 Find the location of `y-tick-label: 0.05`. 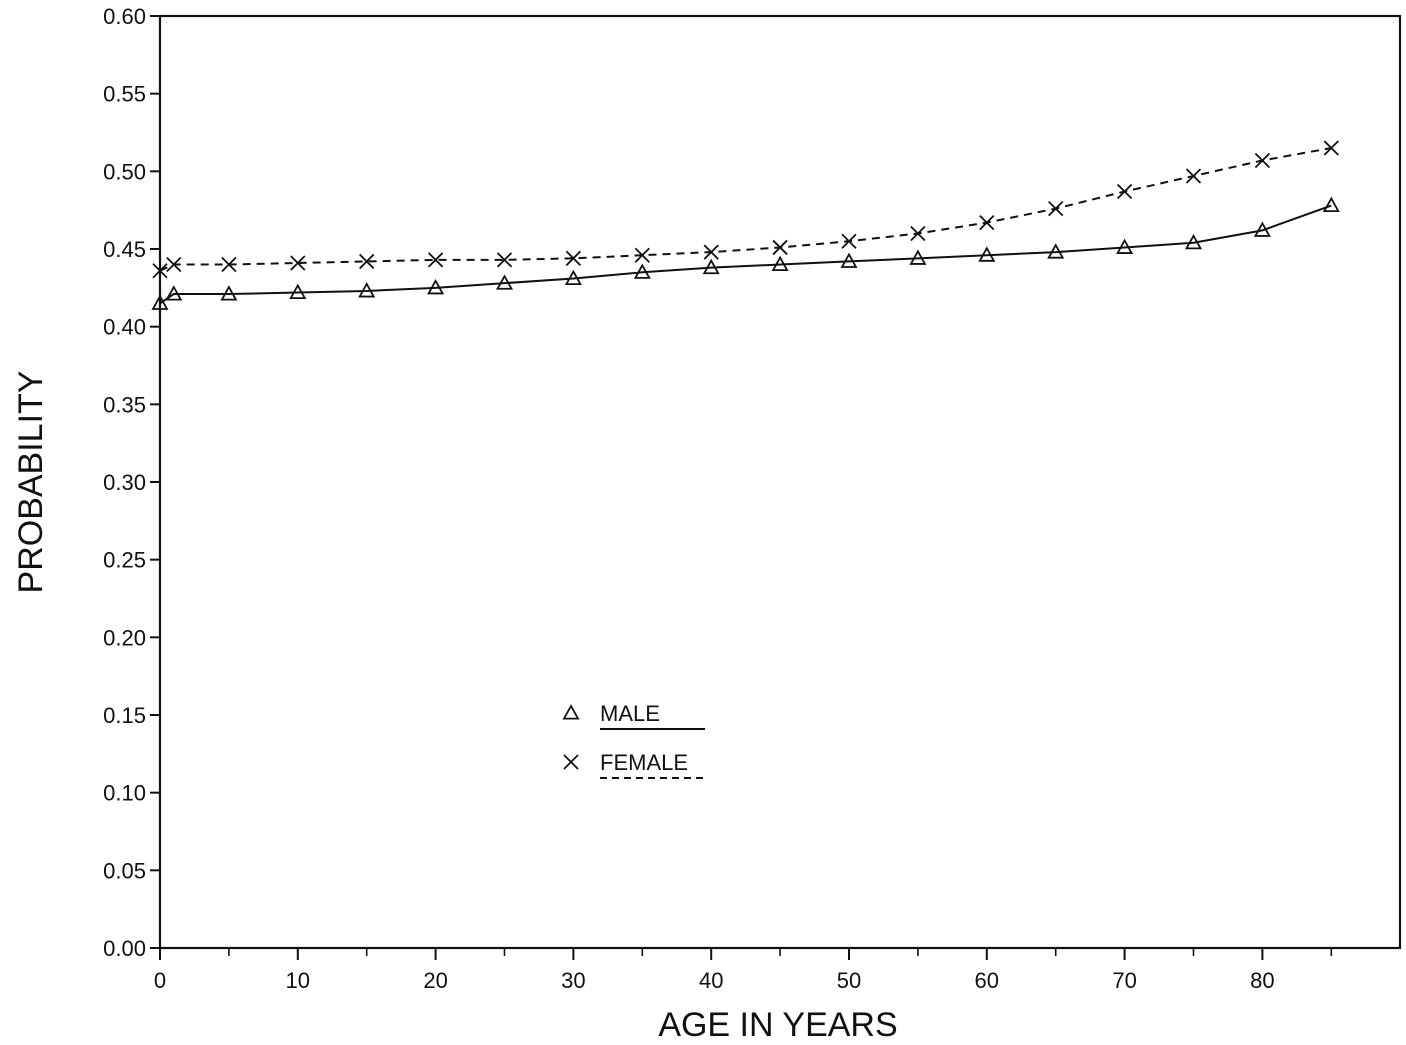

y-tick-label: 0.05 is located at coordinates (124, 870).